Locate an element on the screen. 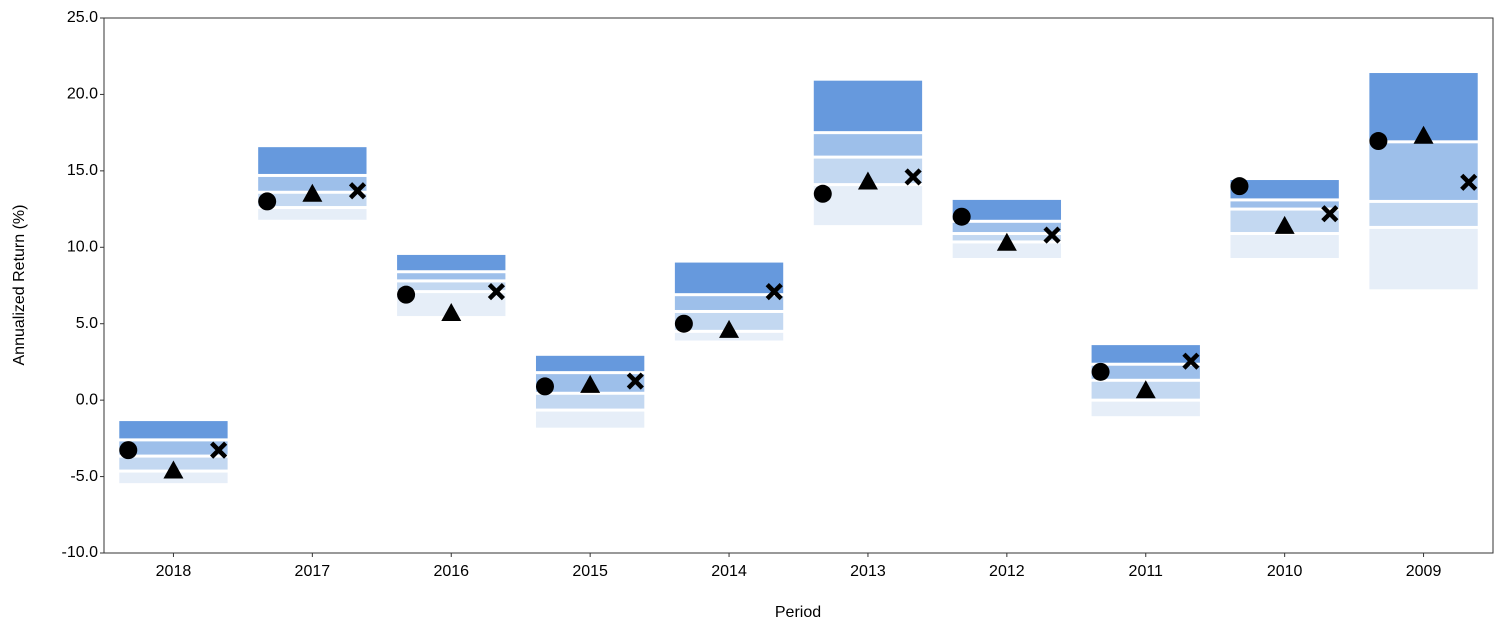 This screenshot has height=624, width=1501. y-tick-label: 25.0 is located at coordinates (82, 17).